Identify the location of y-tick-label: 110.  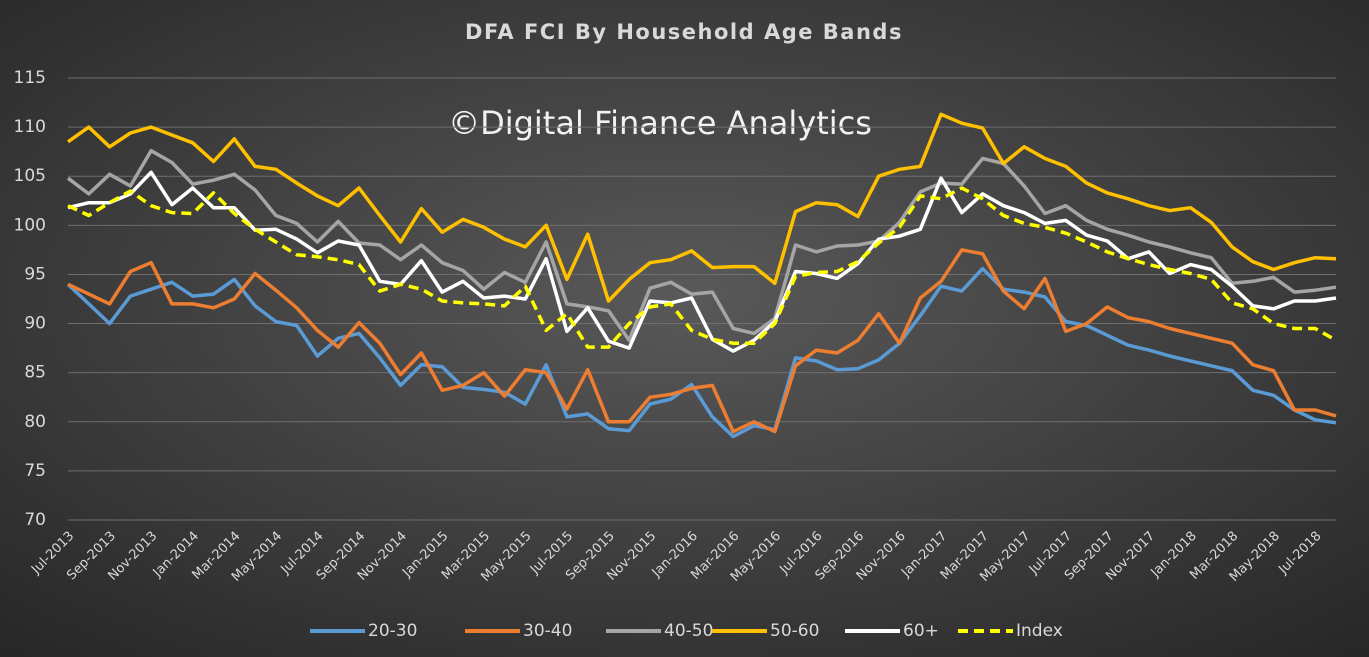
(30, 127).